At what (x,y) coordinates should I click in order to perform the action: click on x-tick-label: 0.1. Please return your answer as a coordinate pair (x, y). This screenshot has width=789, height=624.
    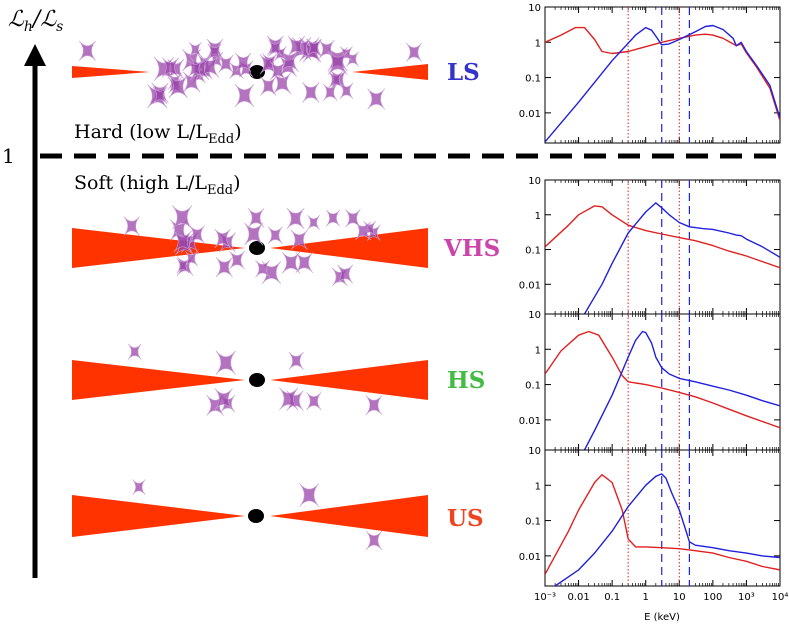
    Looking at the image, I should click on (612, 597).